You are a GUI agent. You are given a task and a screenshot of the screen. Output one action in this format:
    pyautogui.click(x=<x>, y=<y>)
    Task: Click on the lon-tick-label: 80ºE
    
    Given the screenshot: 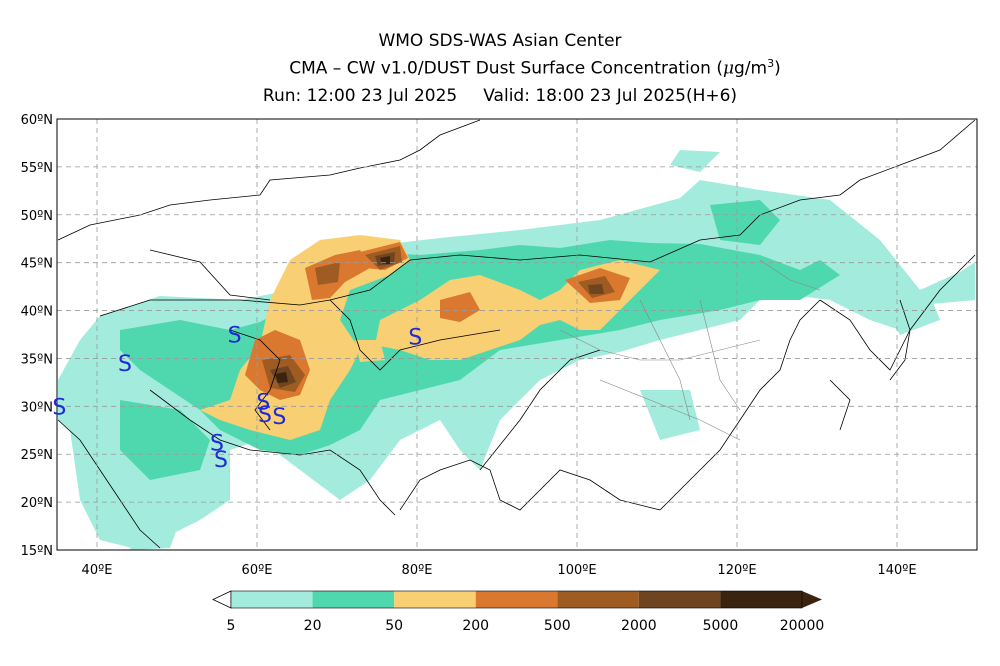 What is the action you would take?
    pyautogui.click(x=417, y=570)
    